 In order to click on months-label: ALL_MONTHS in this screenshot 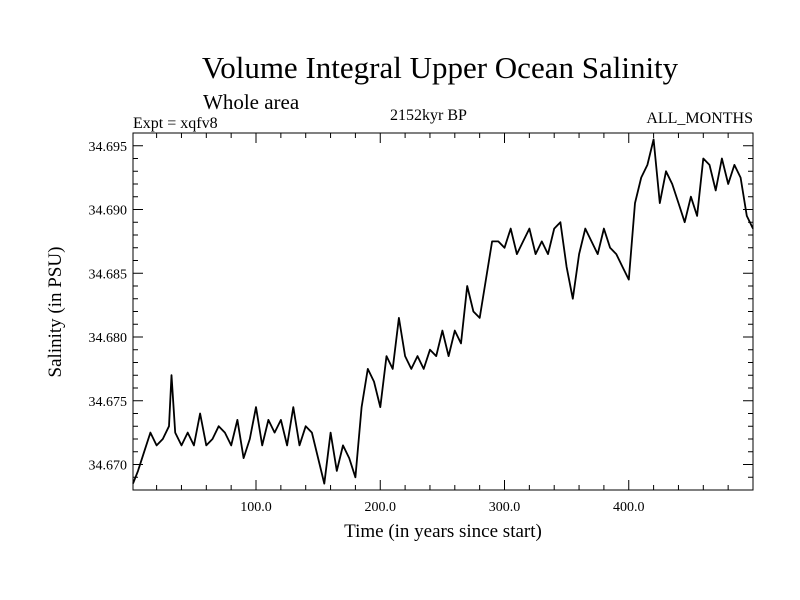, I will do `click(699, 118)`.